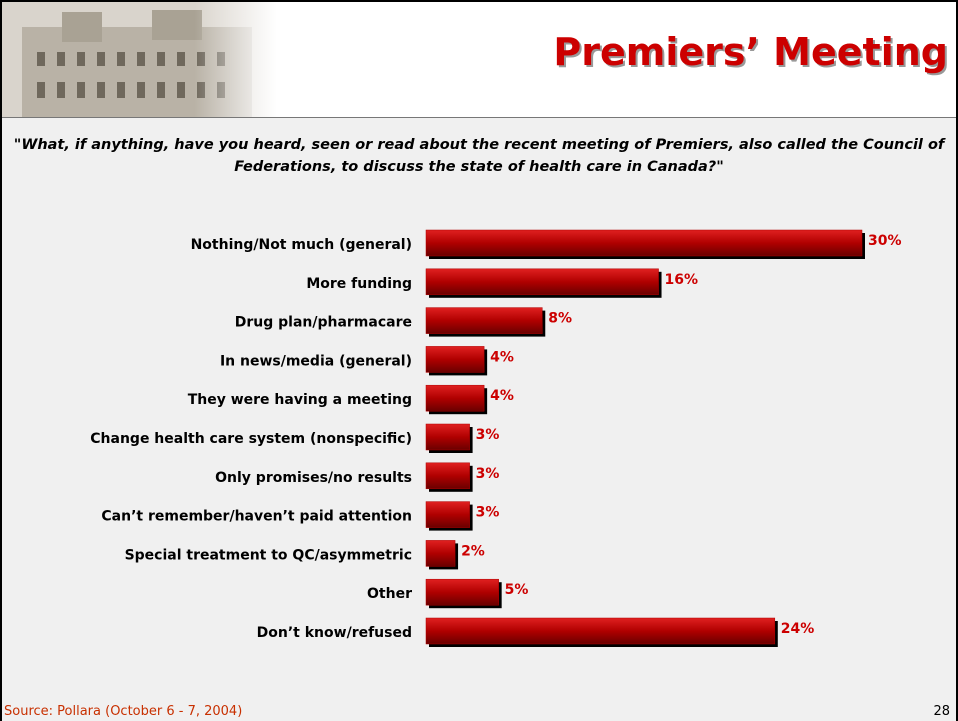 Image resolution: width=958 pixels, height=721 pixels. Describe the element at coordinates (123, 711) in the screenshot. I see `source-note: Source: Pollara (October 6 - 7, 2004)` at that location.